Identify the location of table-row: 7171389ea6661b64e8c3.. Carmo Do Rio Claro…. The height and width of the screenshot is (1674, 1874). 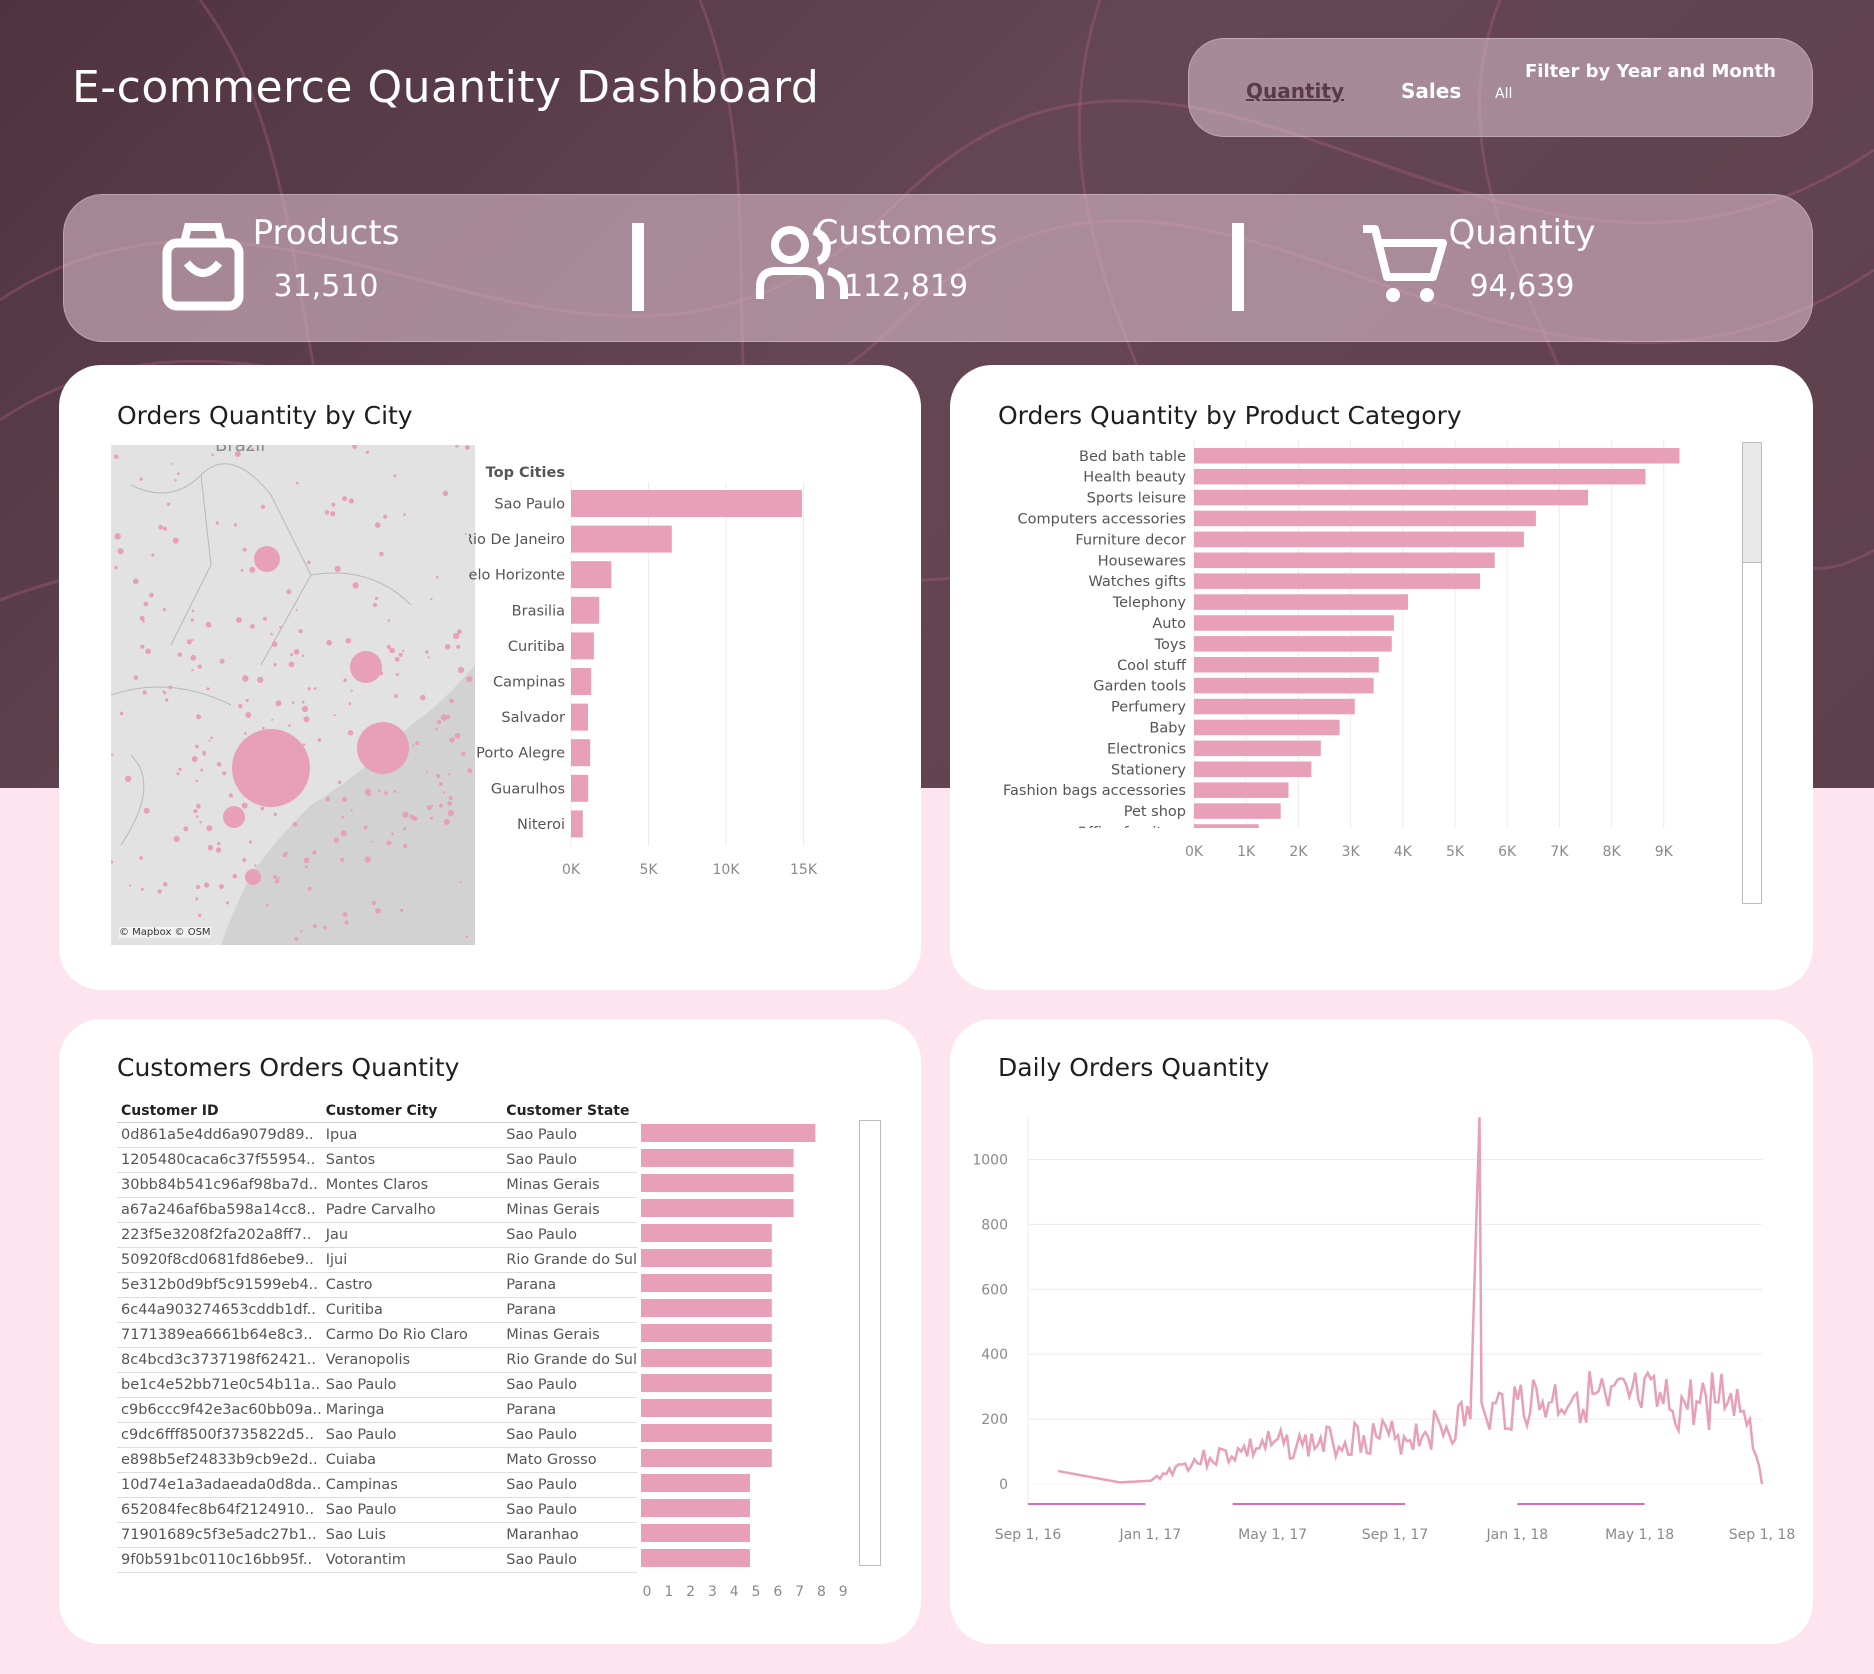
(377, 1335).